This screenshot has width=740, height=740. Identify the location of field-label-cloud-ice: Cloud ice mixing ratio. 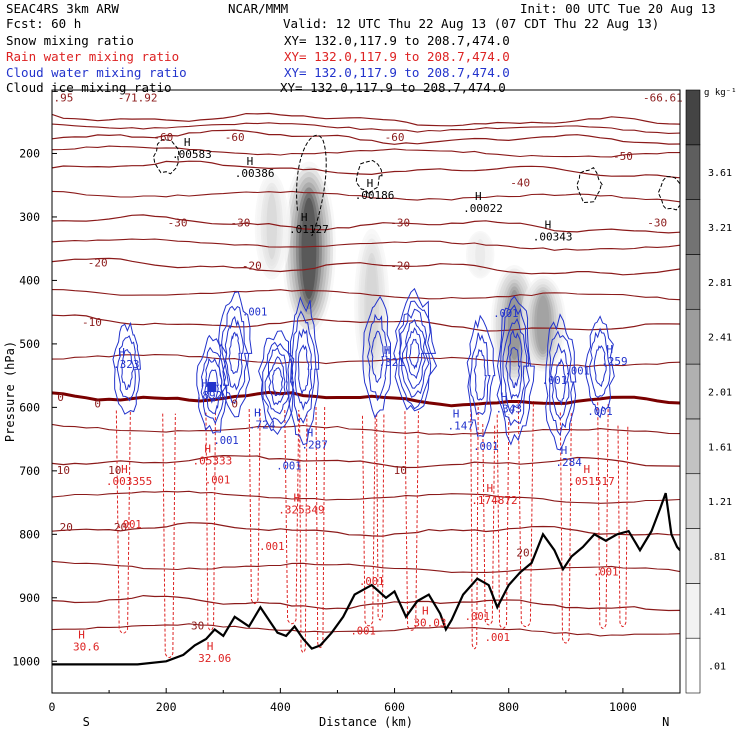
(89, 87).